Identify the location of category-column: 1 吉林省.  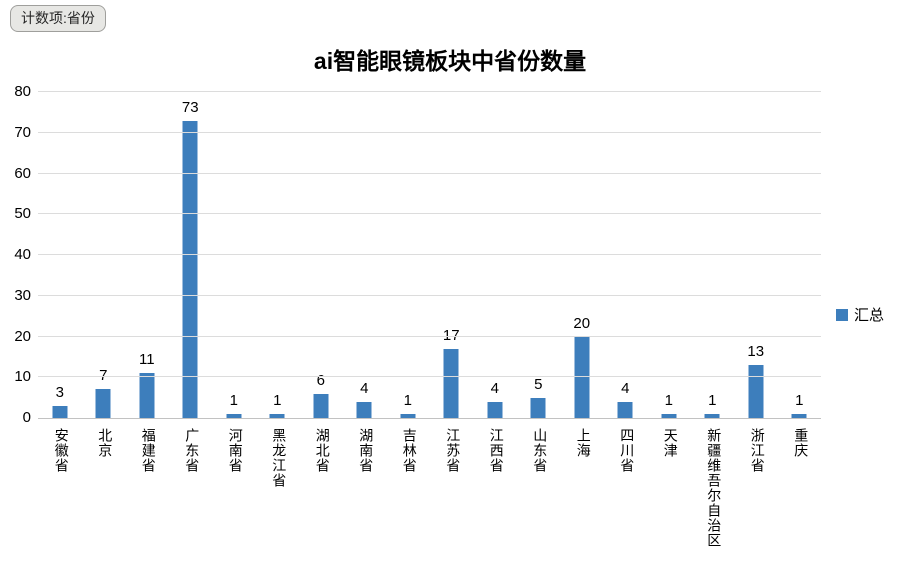
(408, 283).